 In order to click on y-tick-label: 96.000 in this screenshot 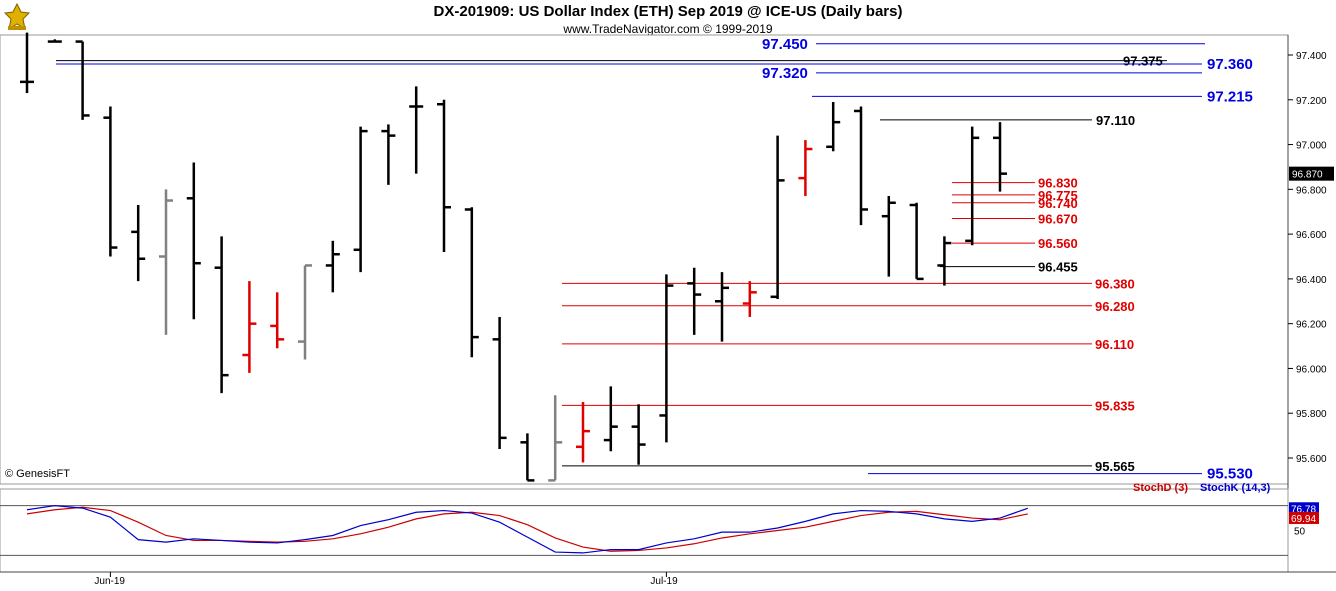, I will do `click(1311, 369)`.